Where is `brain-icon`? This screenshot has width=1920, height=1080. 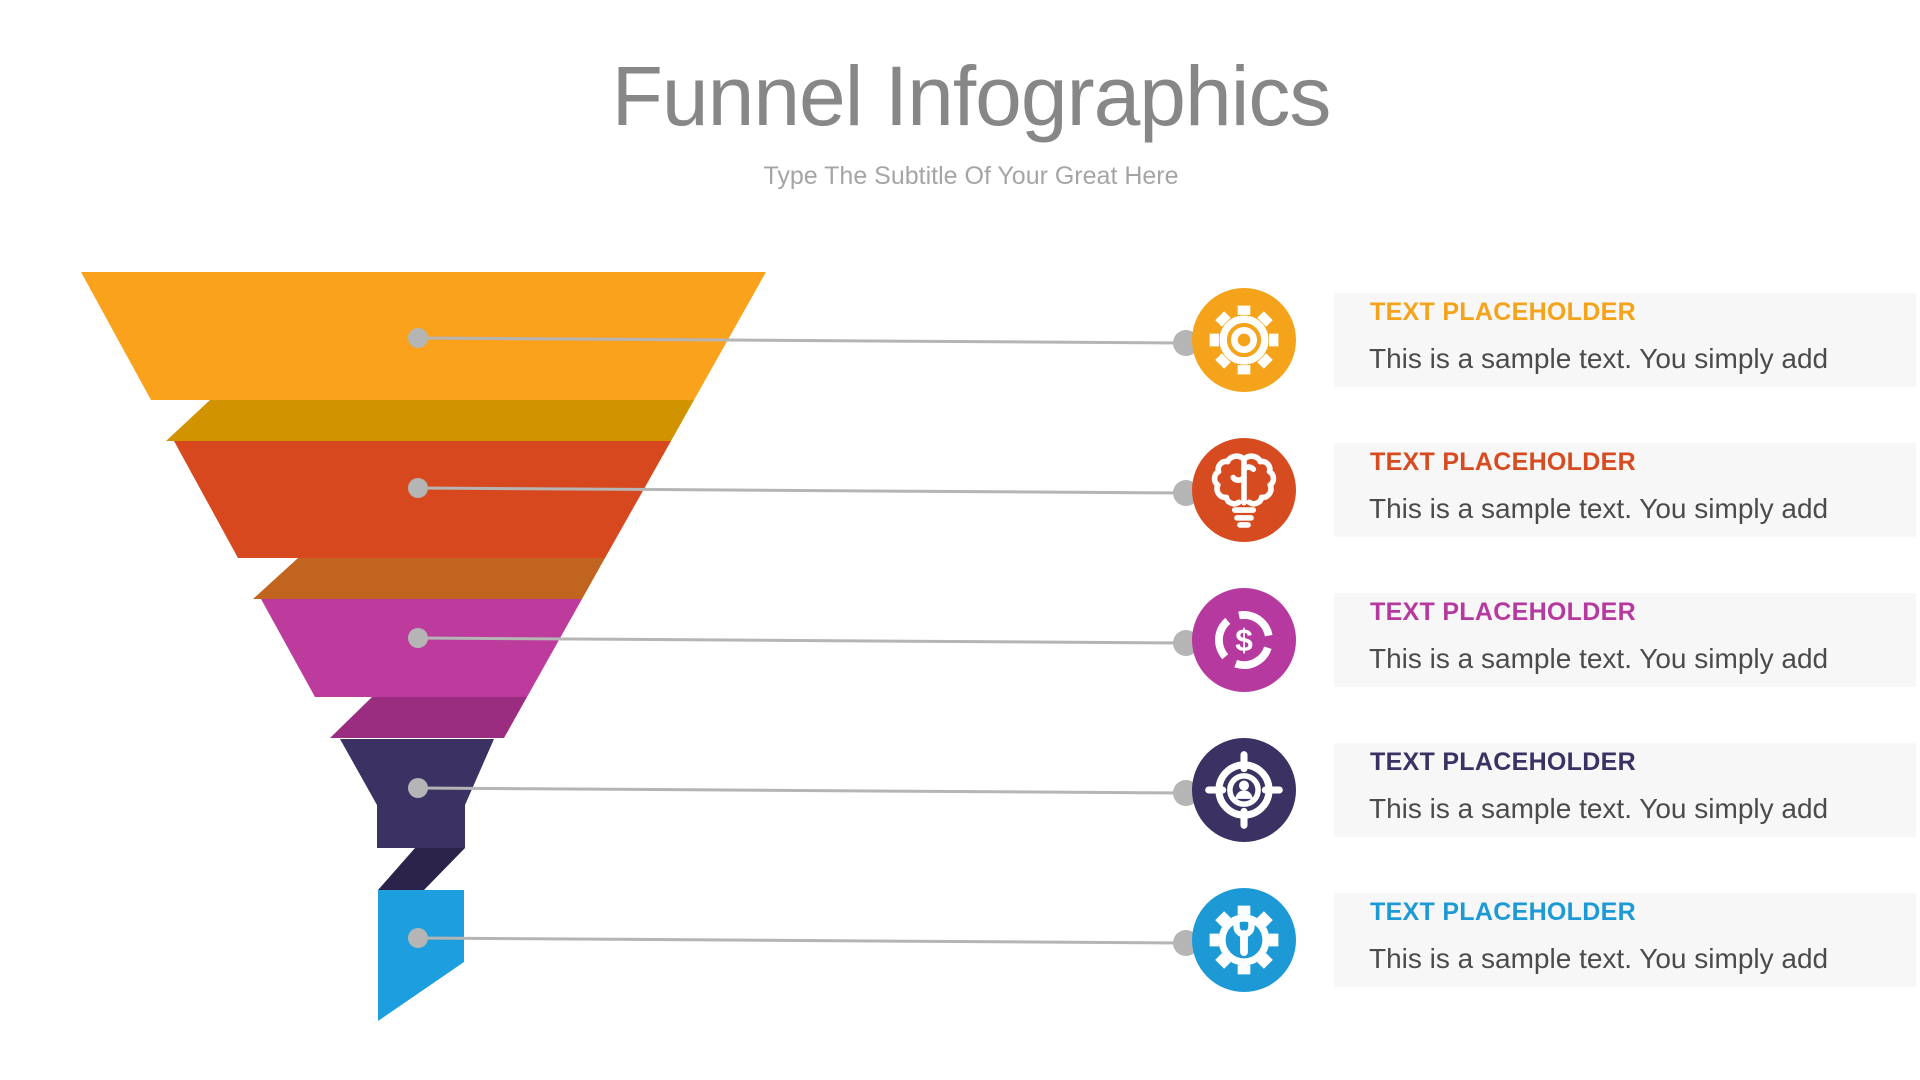 brain-icon is located at coordinates (1244, 490).